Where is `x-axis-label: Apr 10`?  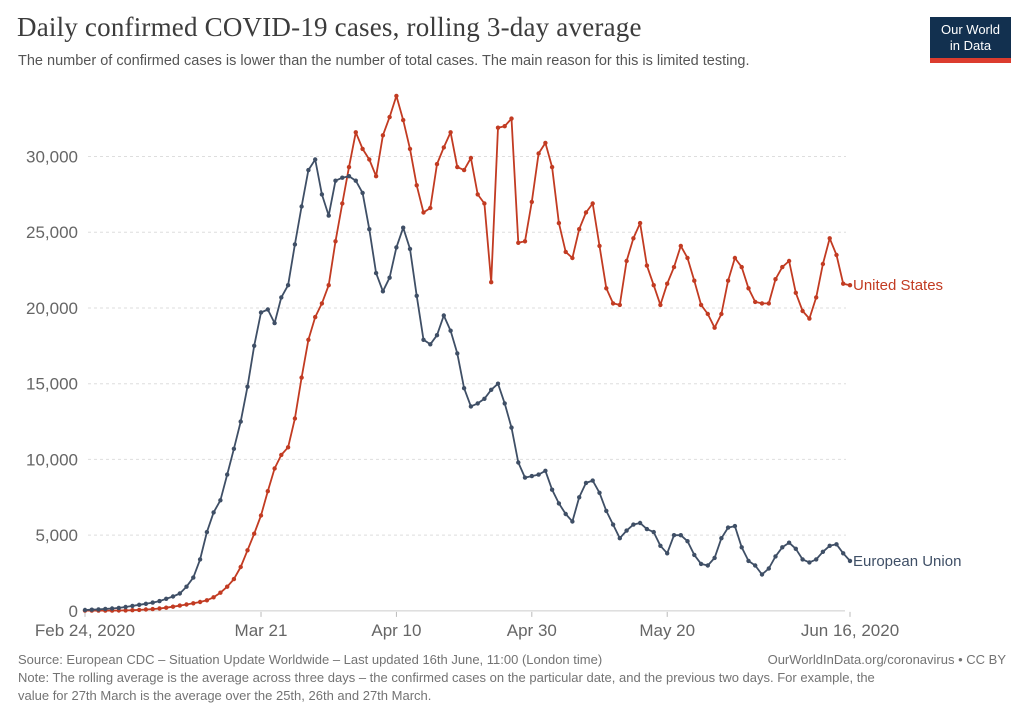
x-axis-label: Apr 10 is located at coordinates (396, 630).